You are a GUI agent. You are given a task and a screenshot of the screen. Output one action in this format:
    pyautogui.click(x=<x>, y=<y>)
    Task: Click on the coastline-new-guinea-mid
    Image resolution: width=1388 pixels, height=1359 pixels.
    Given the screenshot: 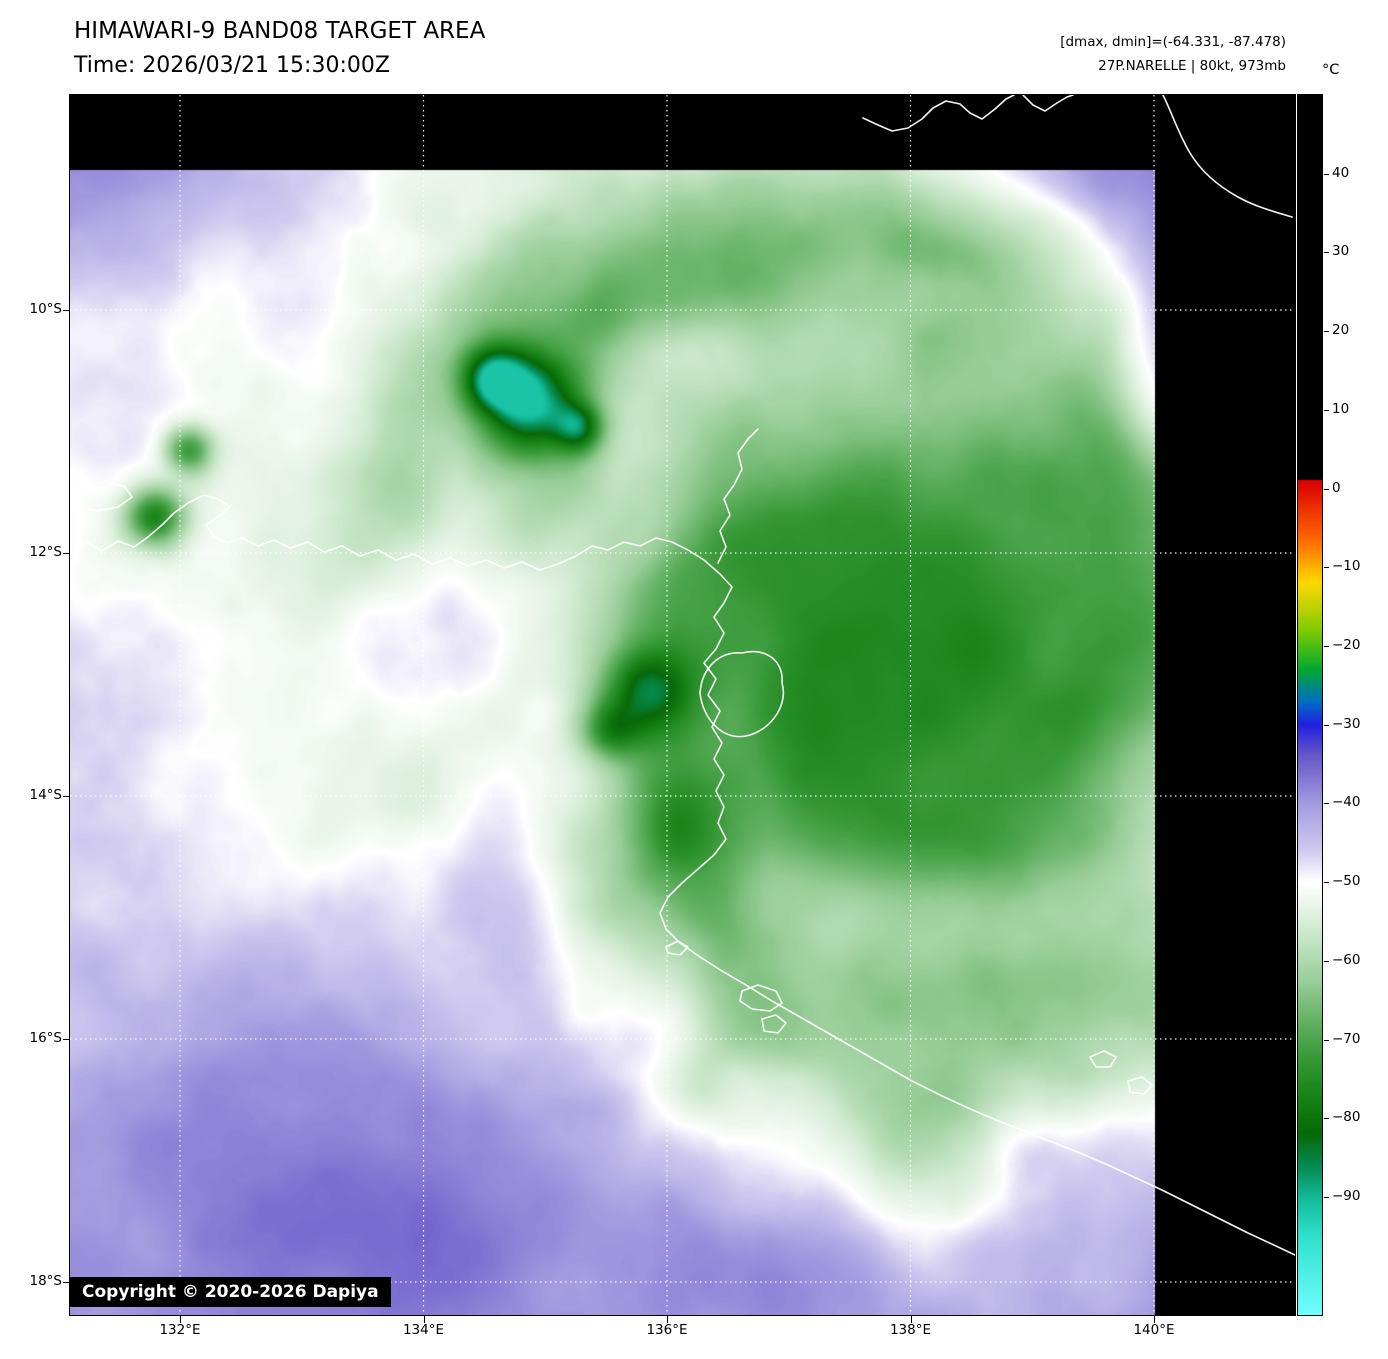 What is the action you would take?
    pyautogui.click(x=1048, y=103)
    